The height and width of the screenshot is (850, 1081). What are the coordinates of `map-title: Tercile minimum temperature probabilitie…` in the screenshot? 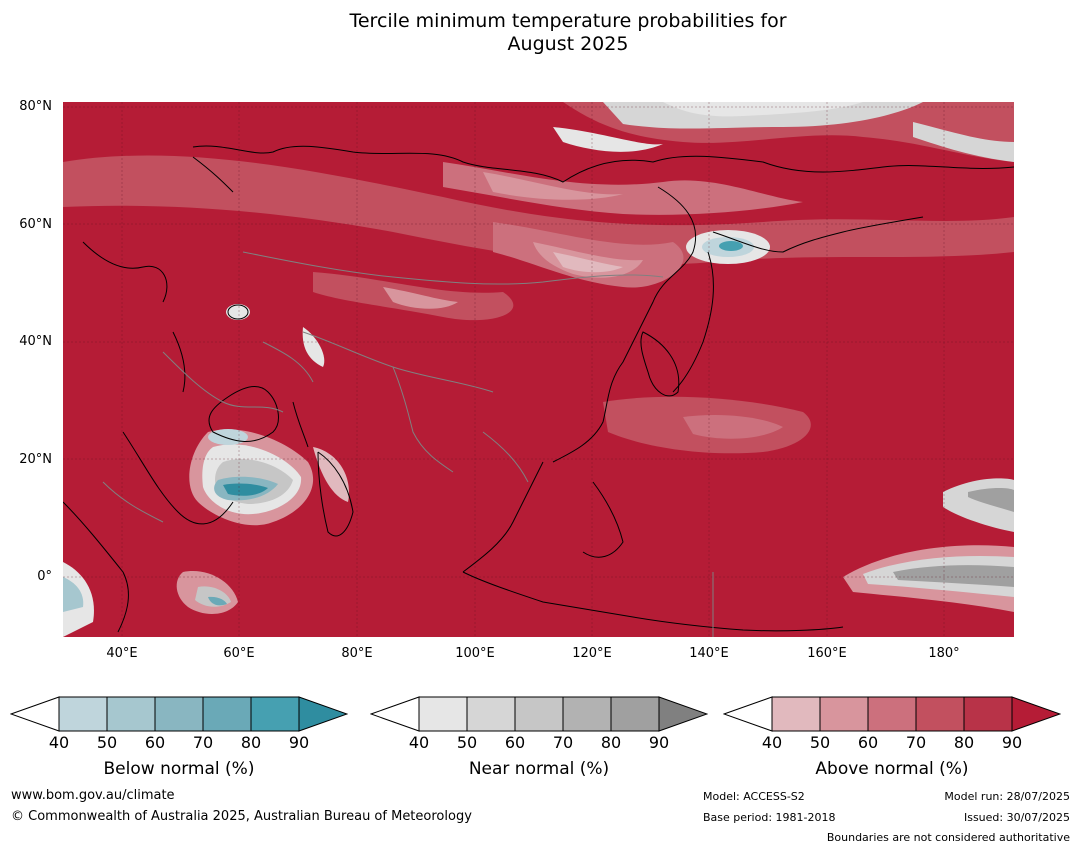 It's located at (540, 33).